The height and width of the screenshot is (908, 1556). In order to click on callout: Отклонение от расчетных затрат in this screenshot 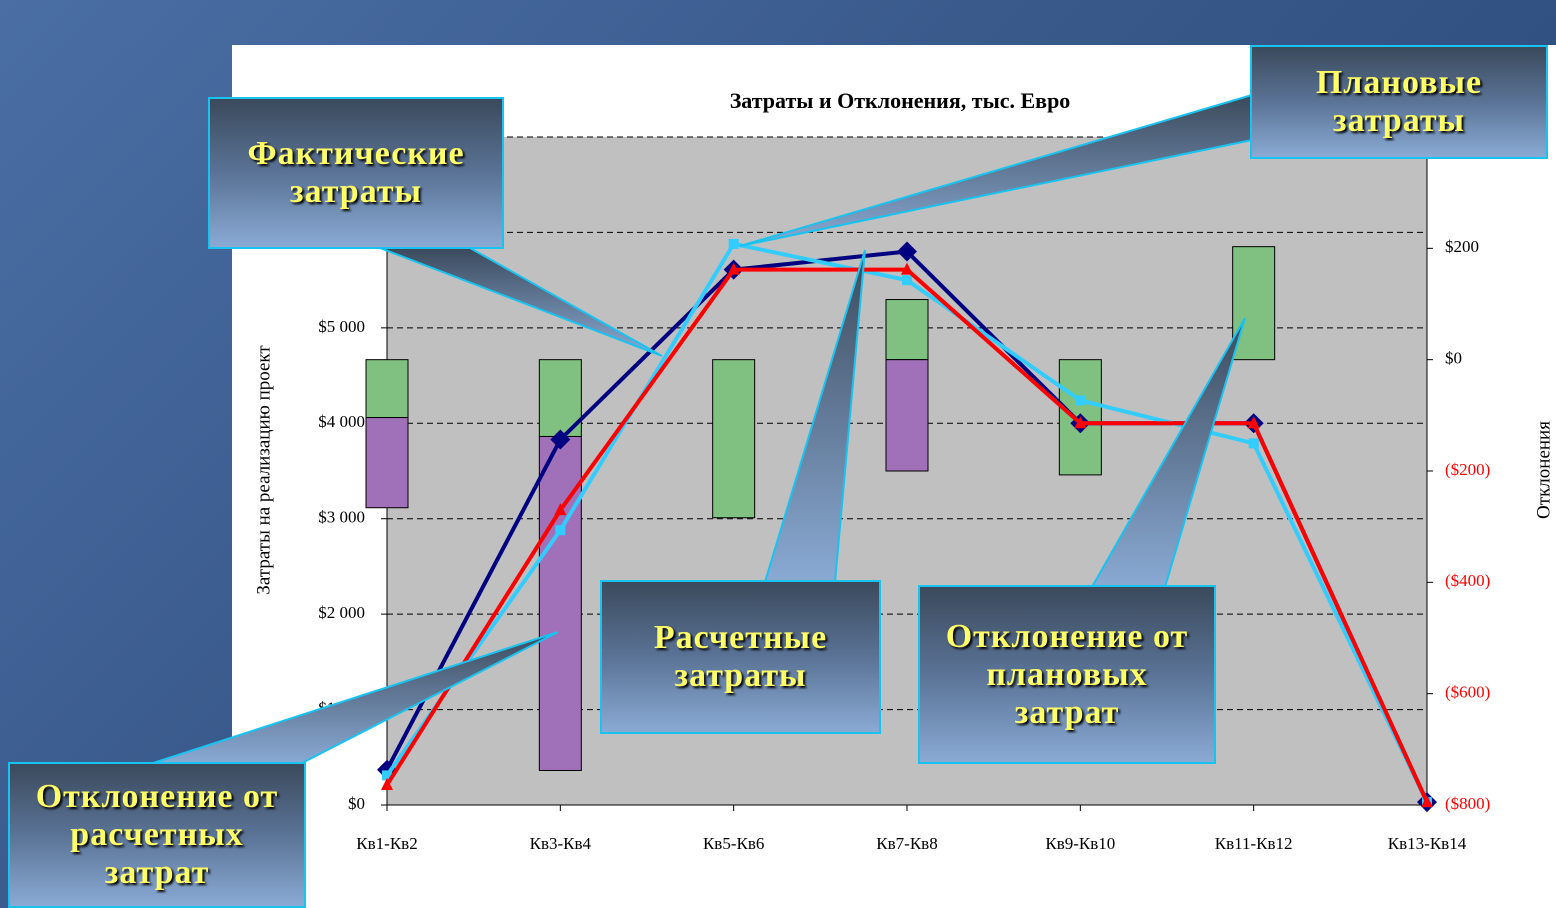, I will do `click(157, 835)`.